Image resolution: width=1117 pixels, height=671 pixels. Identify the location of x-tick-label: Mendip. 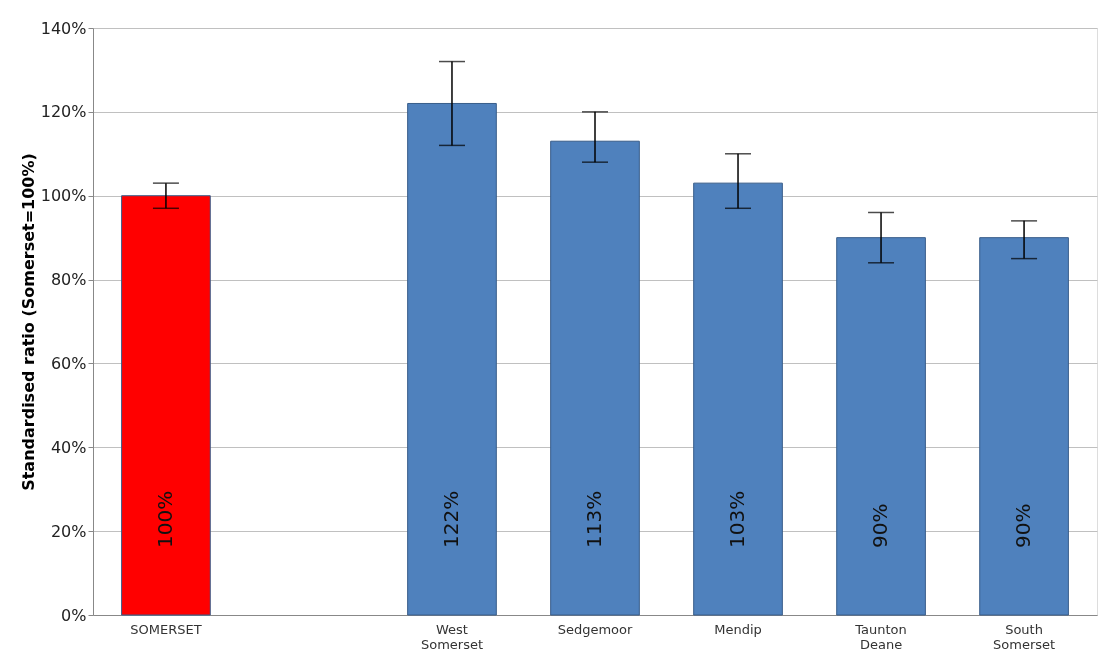
(738, 629).